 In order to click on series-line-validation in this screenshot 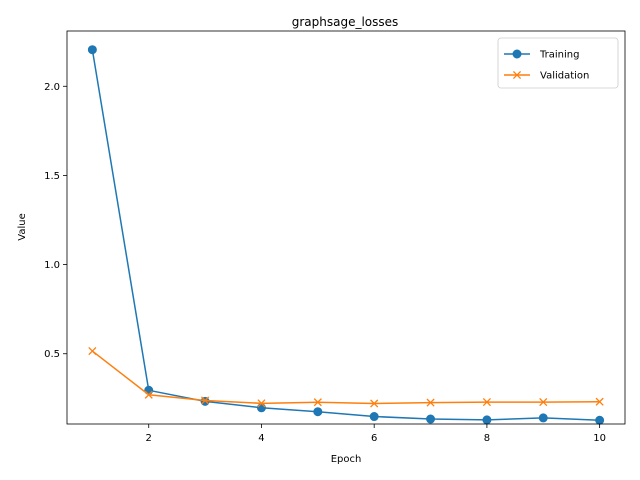, I will do `click(345, 377)`.